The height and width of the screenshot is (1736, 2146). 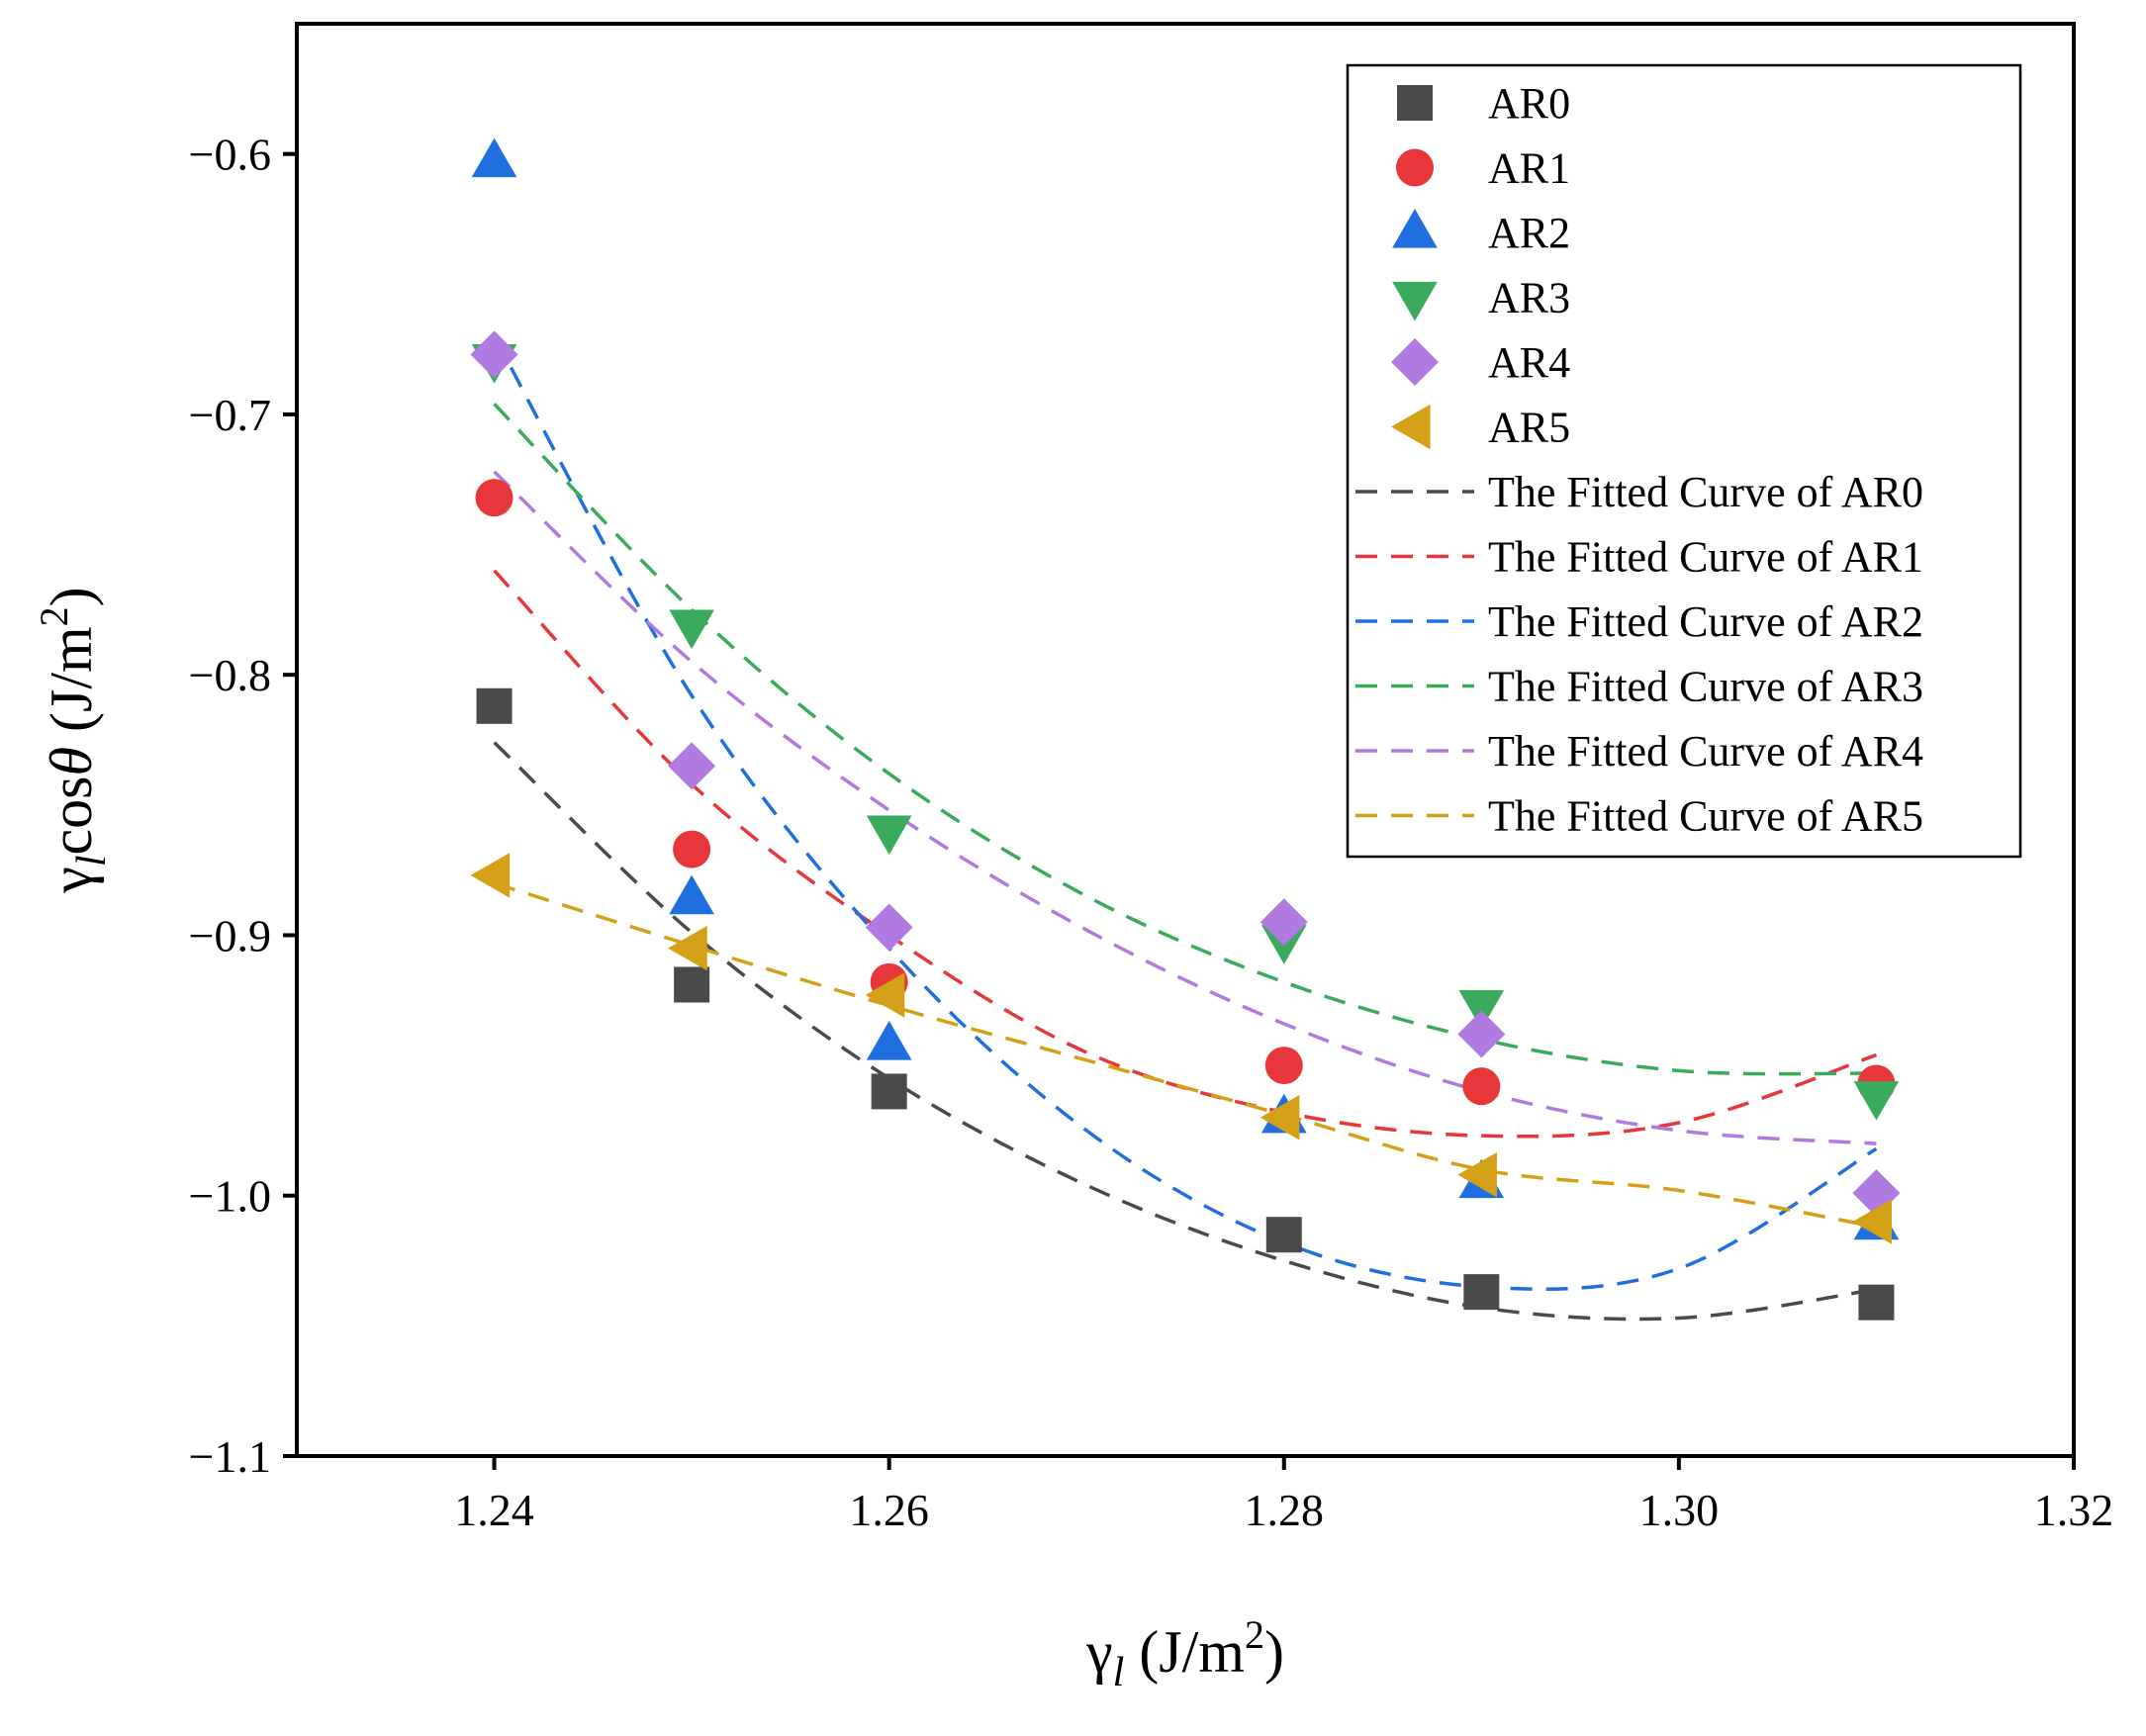 I want to click on x-axis-label: γl (J/m2), so click(x=1184, y=1653).